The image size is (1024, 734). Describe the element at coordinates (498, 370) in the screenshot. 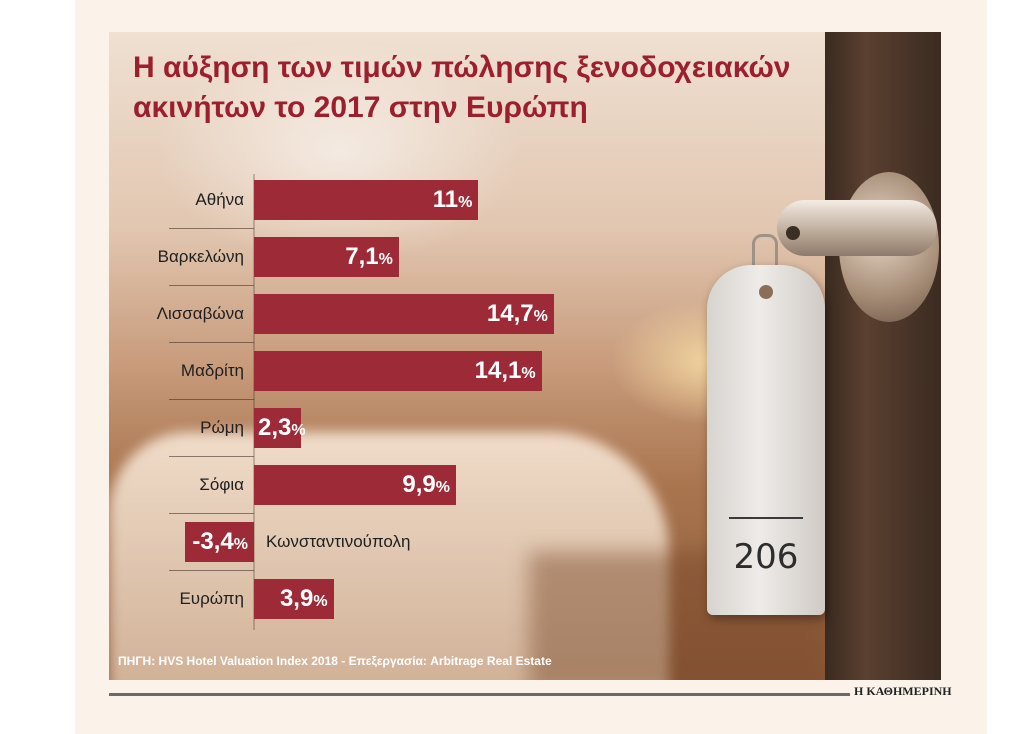

I see `bar-value-number: 14,1` at that location.